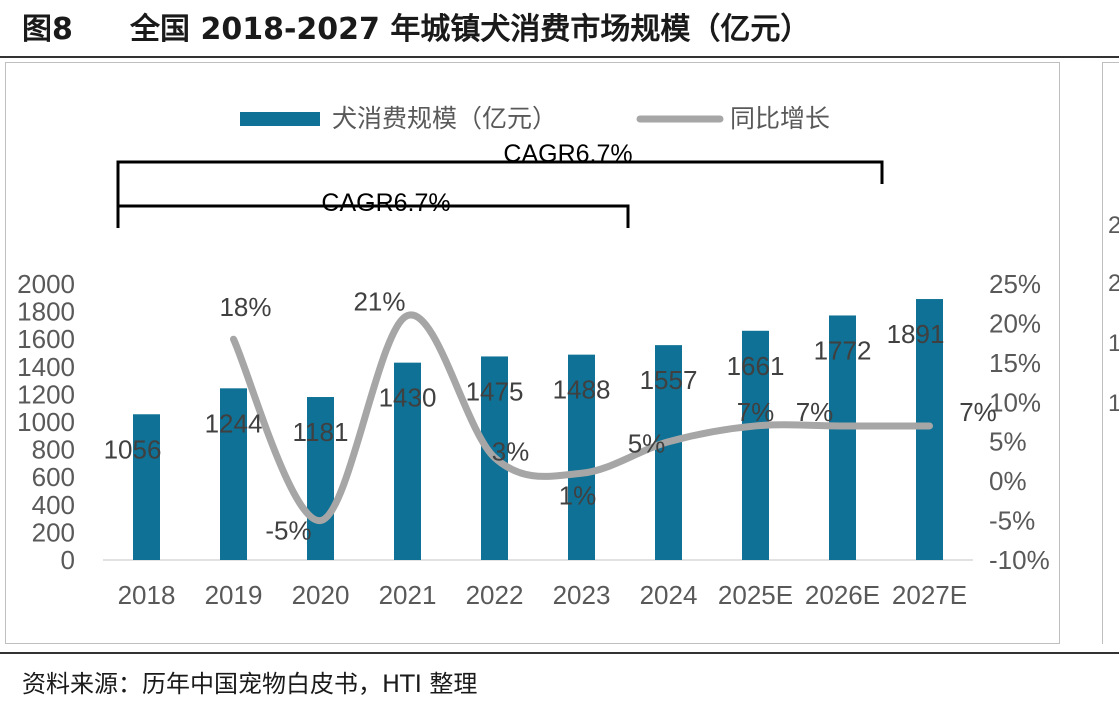 The image size is (1119, 716). Describe the element at coordinates (1019, 560) in the screenshot. I see `y-right-tick-label: -10%` at that location.